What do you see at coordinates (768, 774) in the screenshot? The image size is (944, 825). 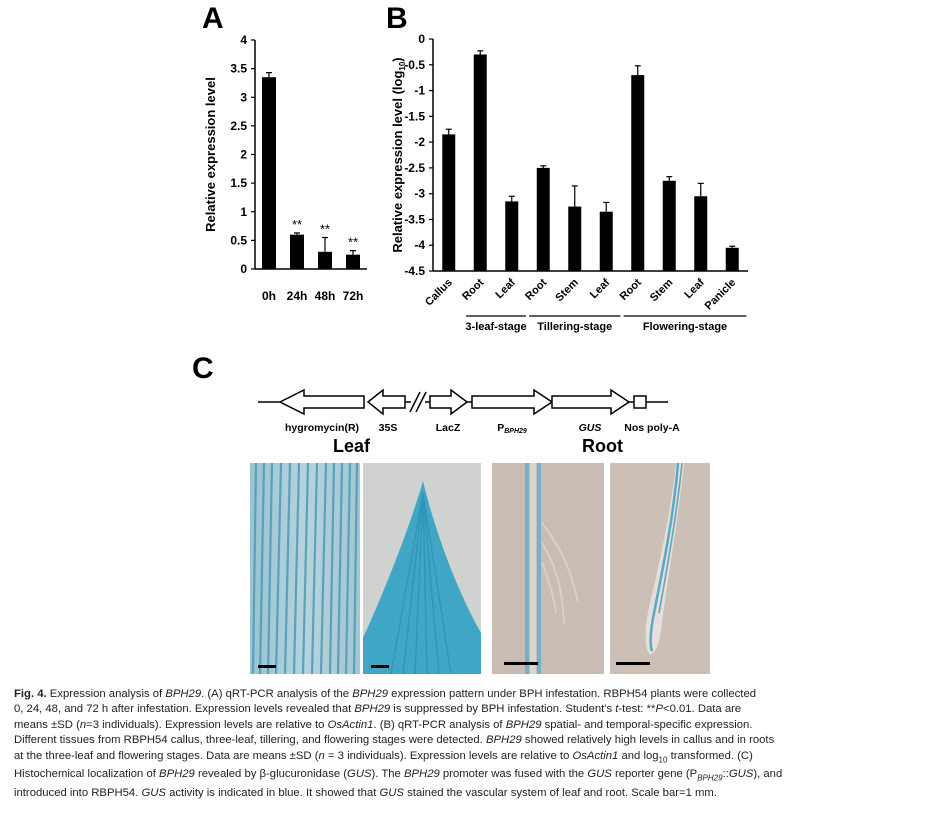 I see `caption-segment: ), and` at bounding box center [768, 774].